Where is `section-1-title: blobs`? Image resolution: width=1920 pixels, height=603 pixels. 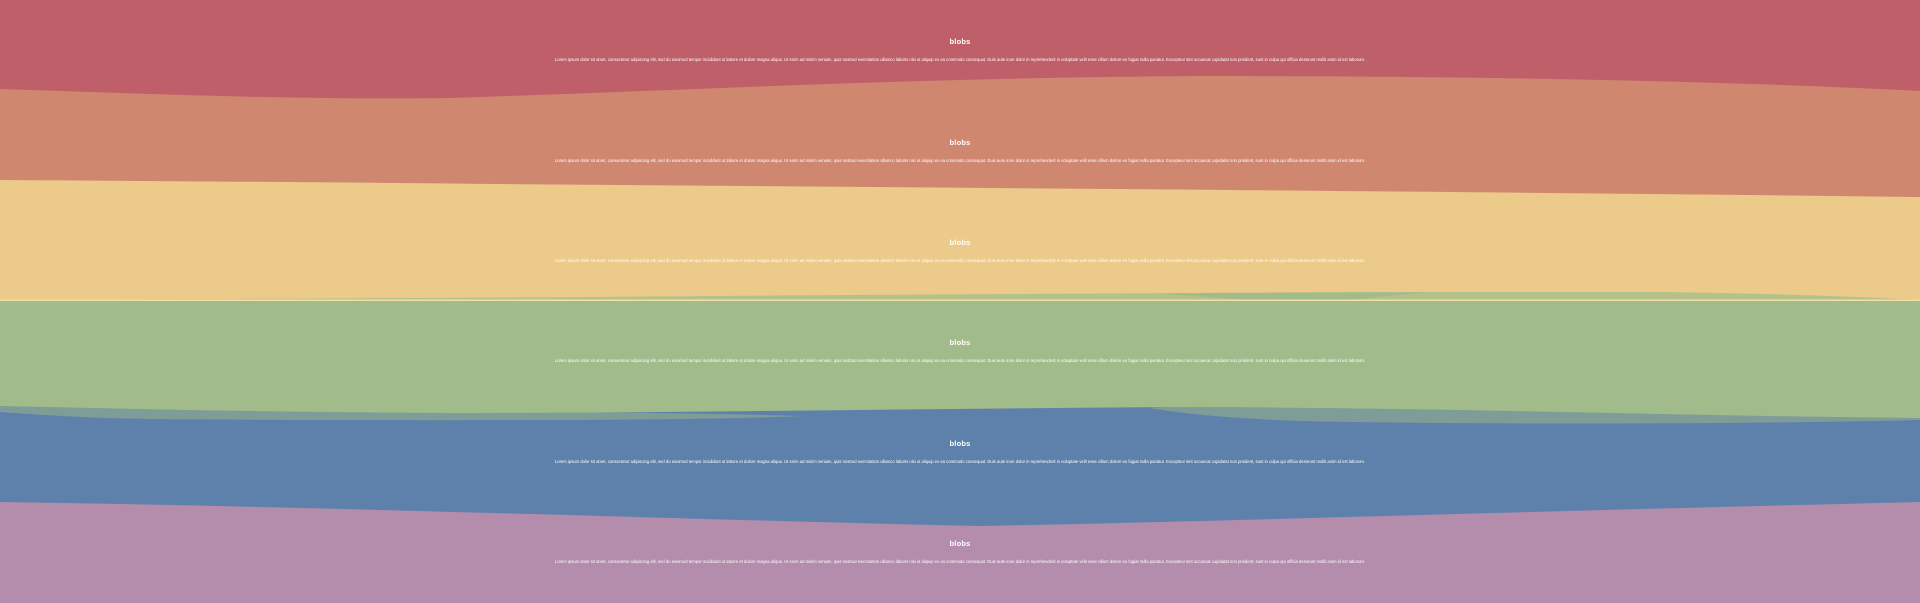 section-1-title: blobs is located at coordinates (960, 41).